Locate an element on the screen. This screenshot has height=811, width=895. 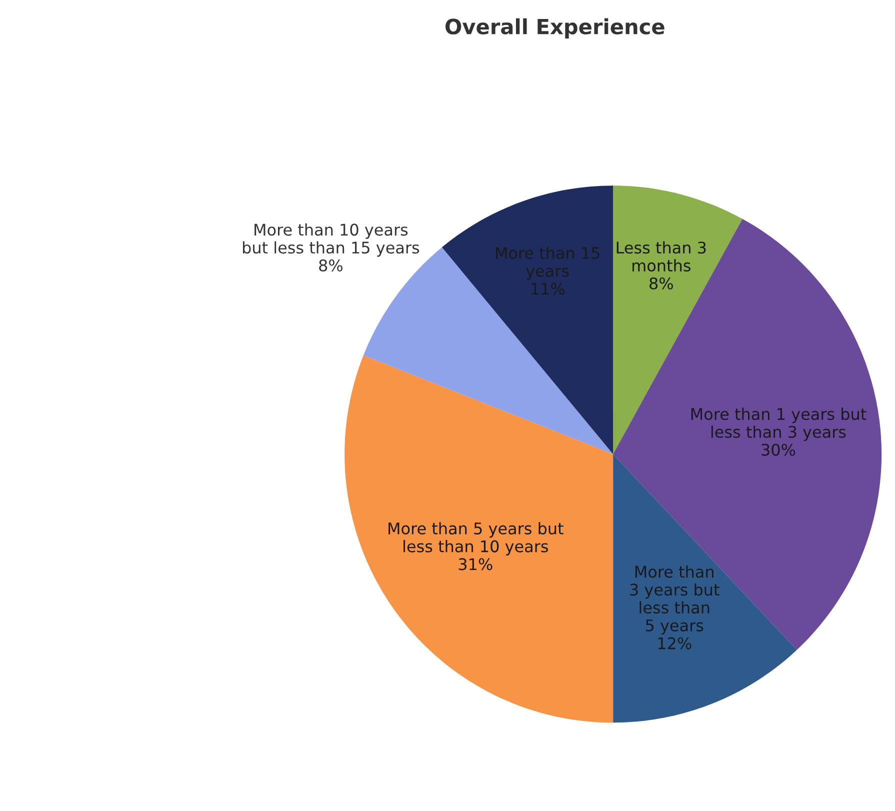
data-label: 31% is located at coordinates (475, 564).